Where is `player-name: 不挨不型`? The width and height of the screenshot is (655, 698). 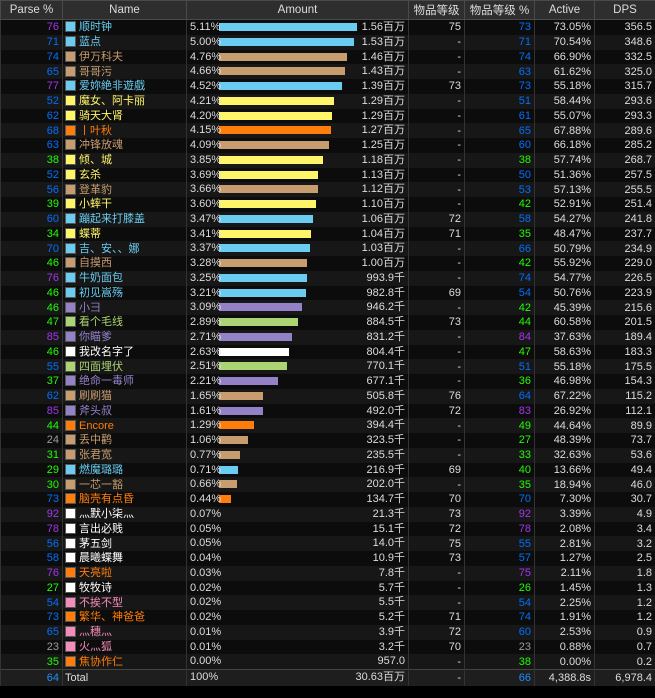 player-name: 不挨不型 is located at coordinates (101, 602).